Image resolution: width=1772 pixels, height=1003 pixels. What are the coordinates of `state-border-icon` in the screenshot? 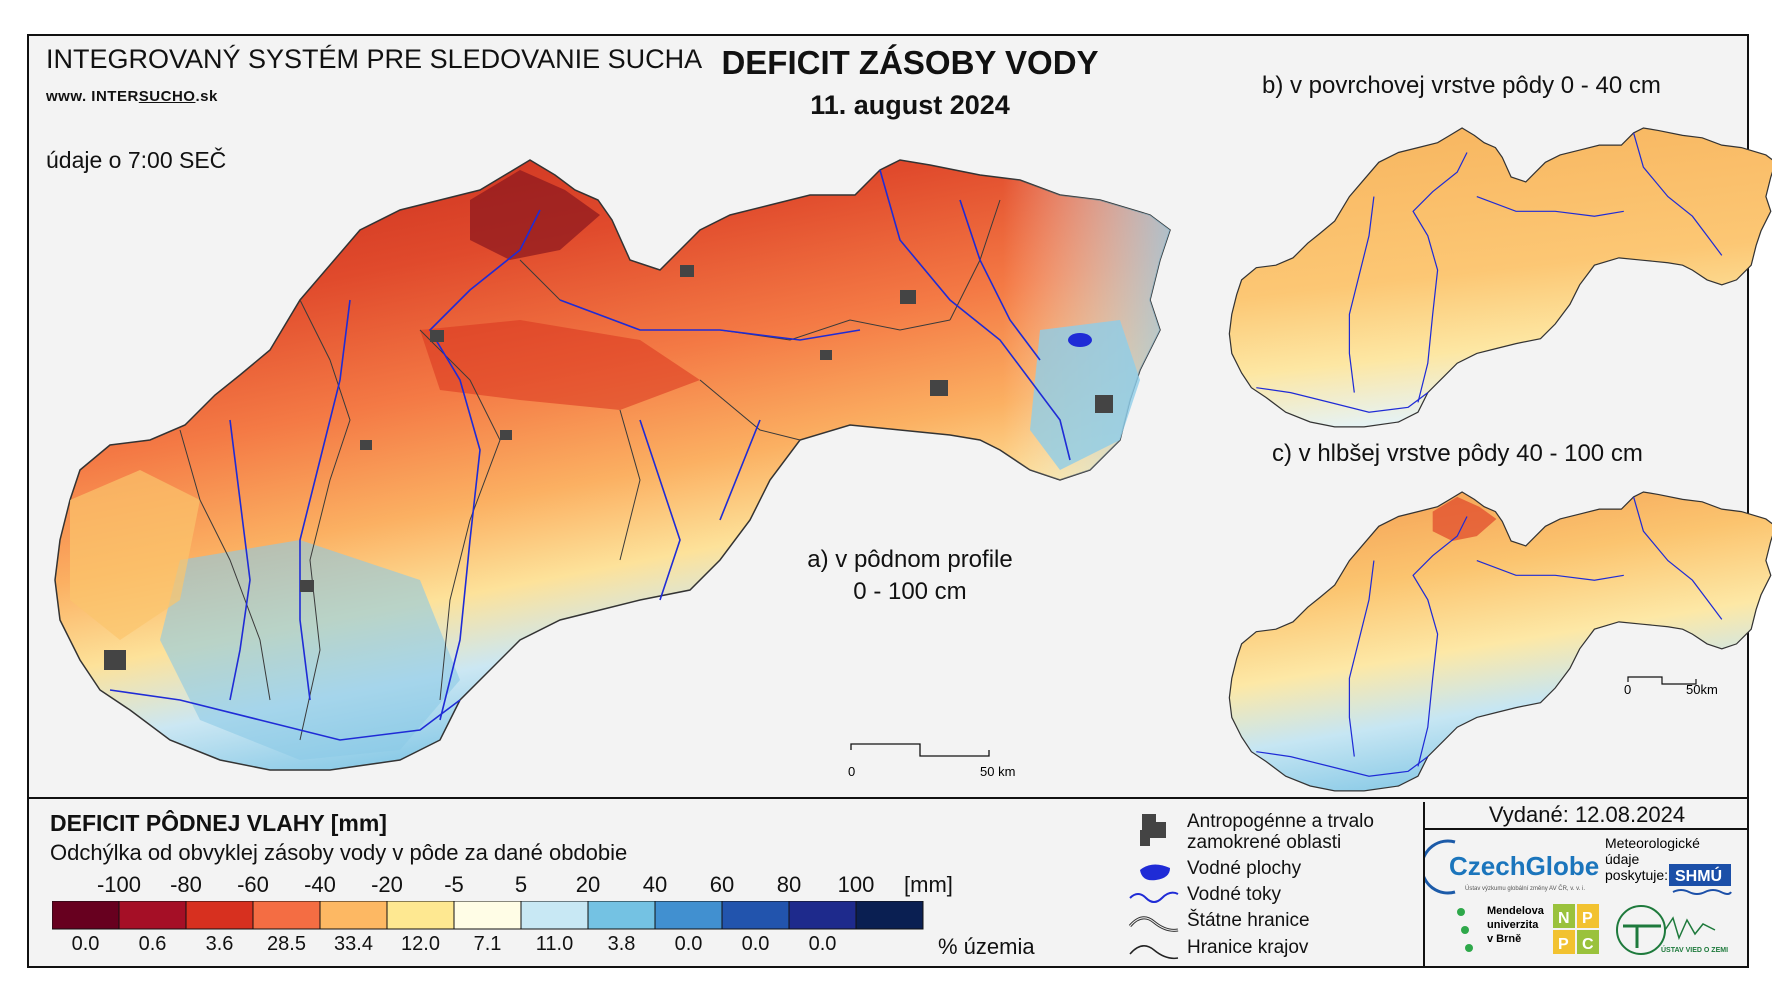 It's located at (1153, 924).